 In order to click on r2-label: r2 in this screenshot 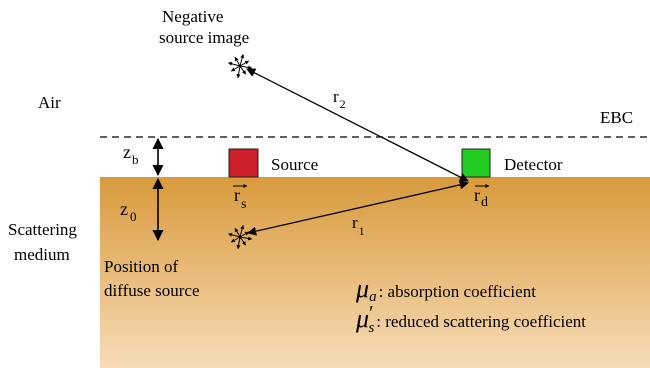, I will do `click(339, 99)`.